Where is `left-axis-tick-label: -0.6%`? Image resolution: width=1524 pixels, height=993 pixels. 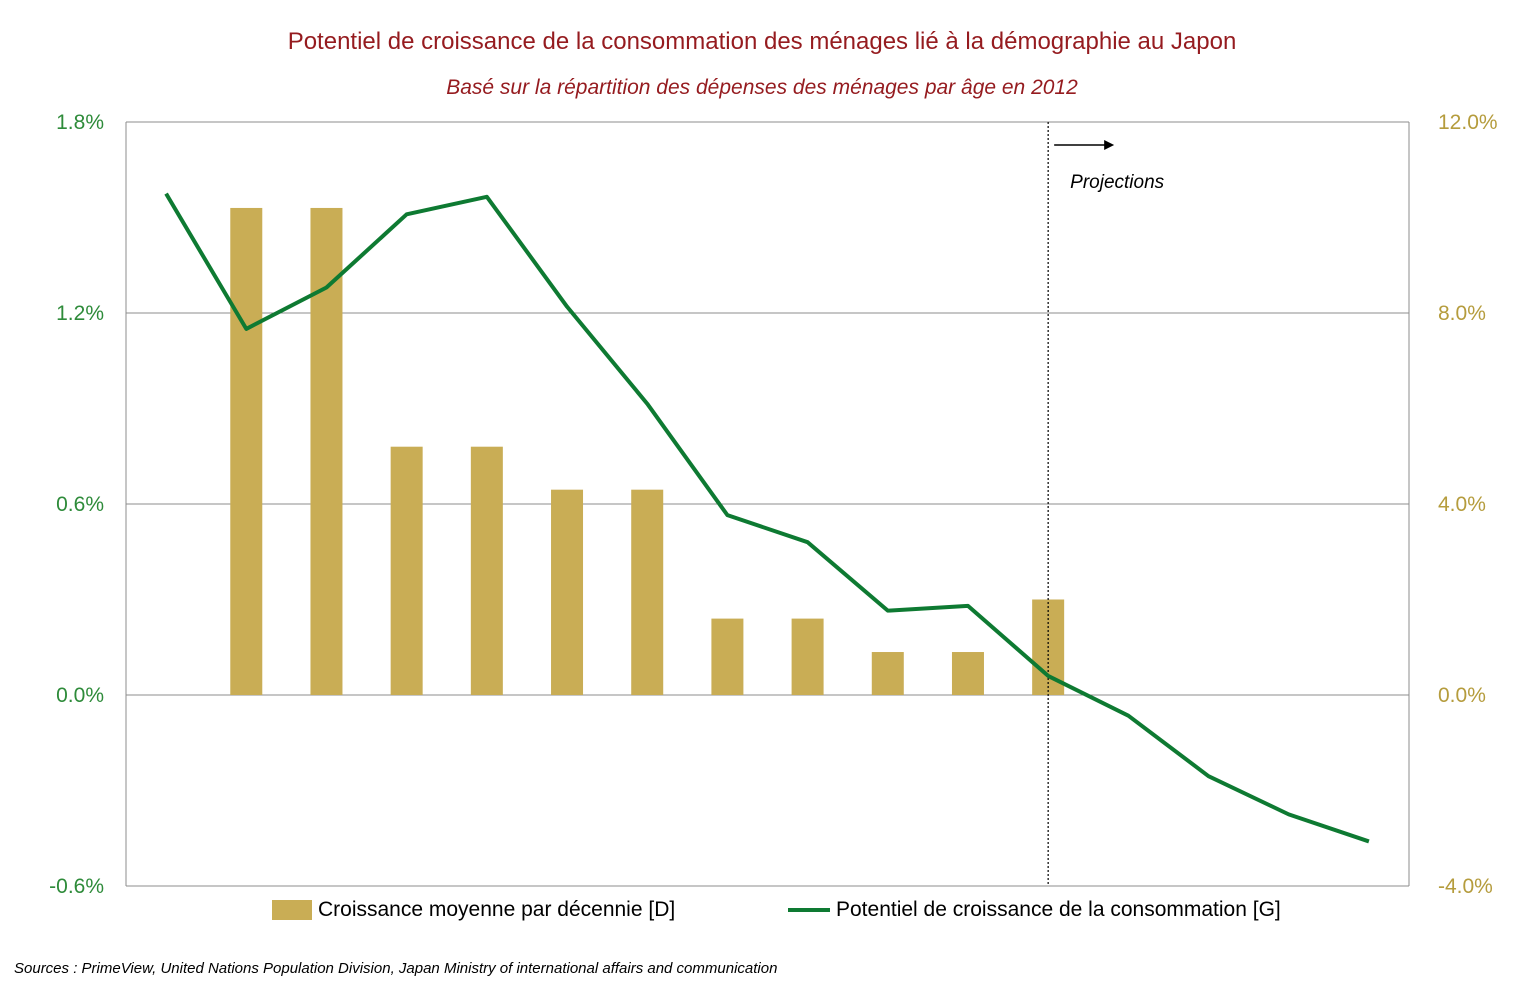
left-axis-tick-label: -0.6% is located at coordinates (76, 886).